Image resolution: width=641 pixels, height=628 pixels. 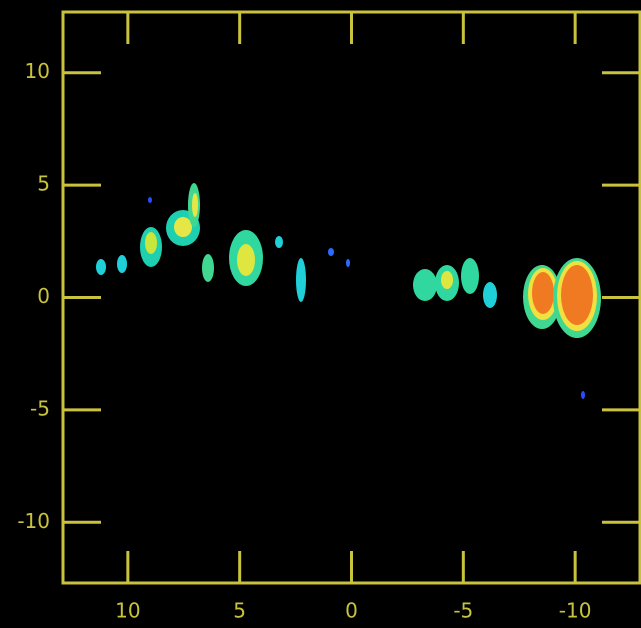 What do you see at coordinates (463, 611) in the screenshot?
I see `x-tick-label: -5` at bounding box center [463, 611].